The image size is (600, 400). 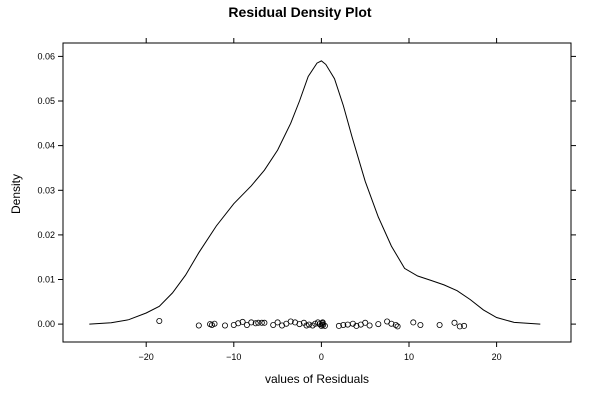 I want to click on y-tick-label: 0.00, so click(x=46, y=324).